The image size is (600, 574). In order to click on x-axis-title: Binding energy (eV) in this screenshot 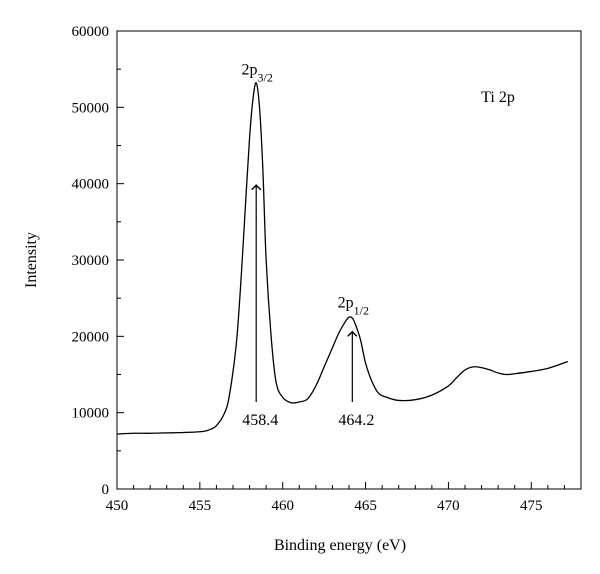, I will do `click(340, 545)`.